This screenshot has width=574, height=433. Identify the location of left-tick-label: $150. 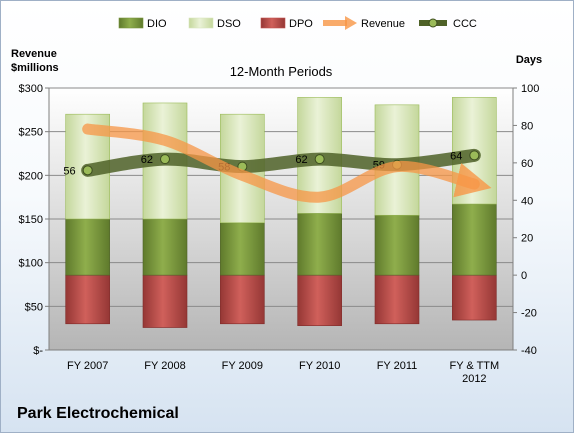
(31, 220).